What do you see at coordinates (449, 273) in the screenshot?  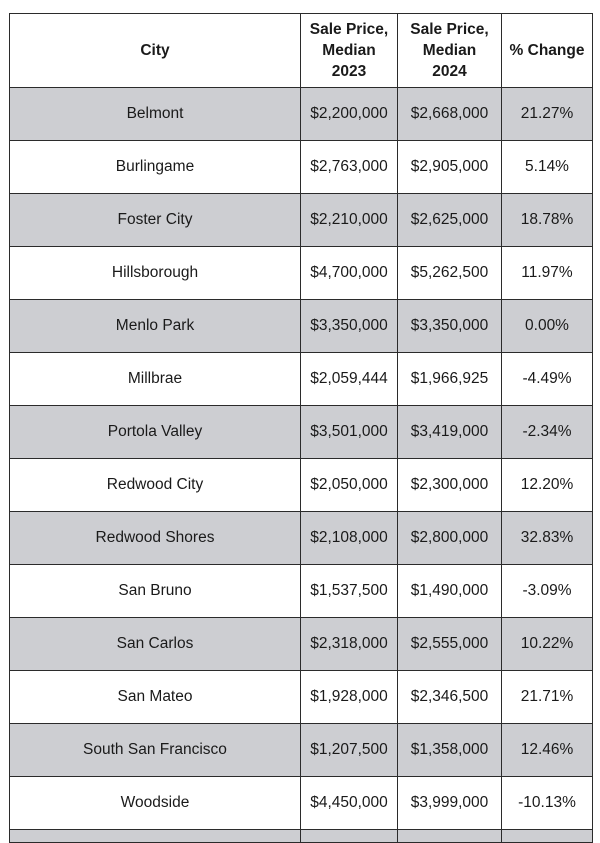 I see `price-2024-cell: $5,262,500` at bounding box center [449, 273].